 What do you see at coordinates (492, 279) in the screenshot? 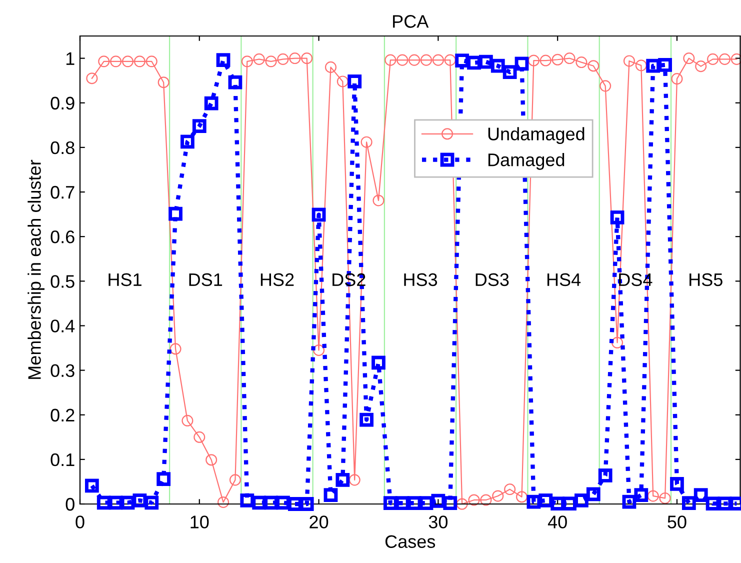
I see `annotation: DS3` at bounding box center [492, 279].